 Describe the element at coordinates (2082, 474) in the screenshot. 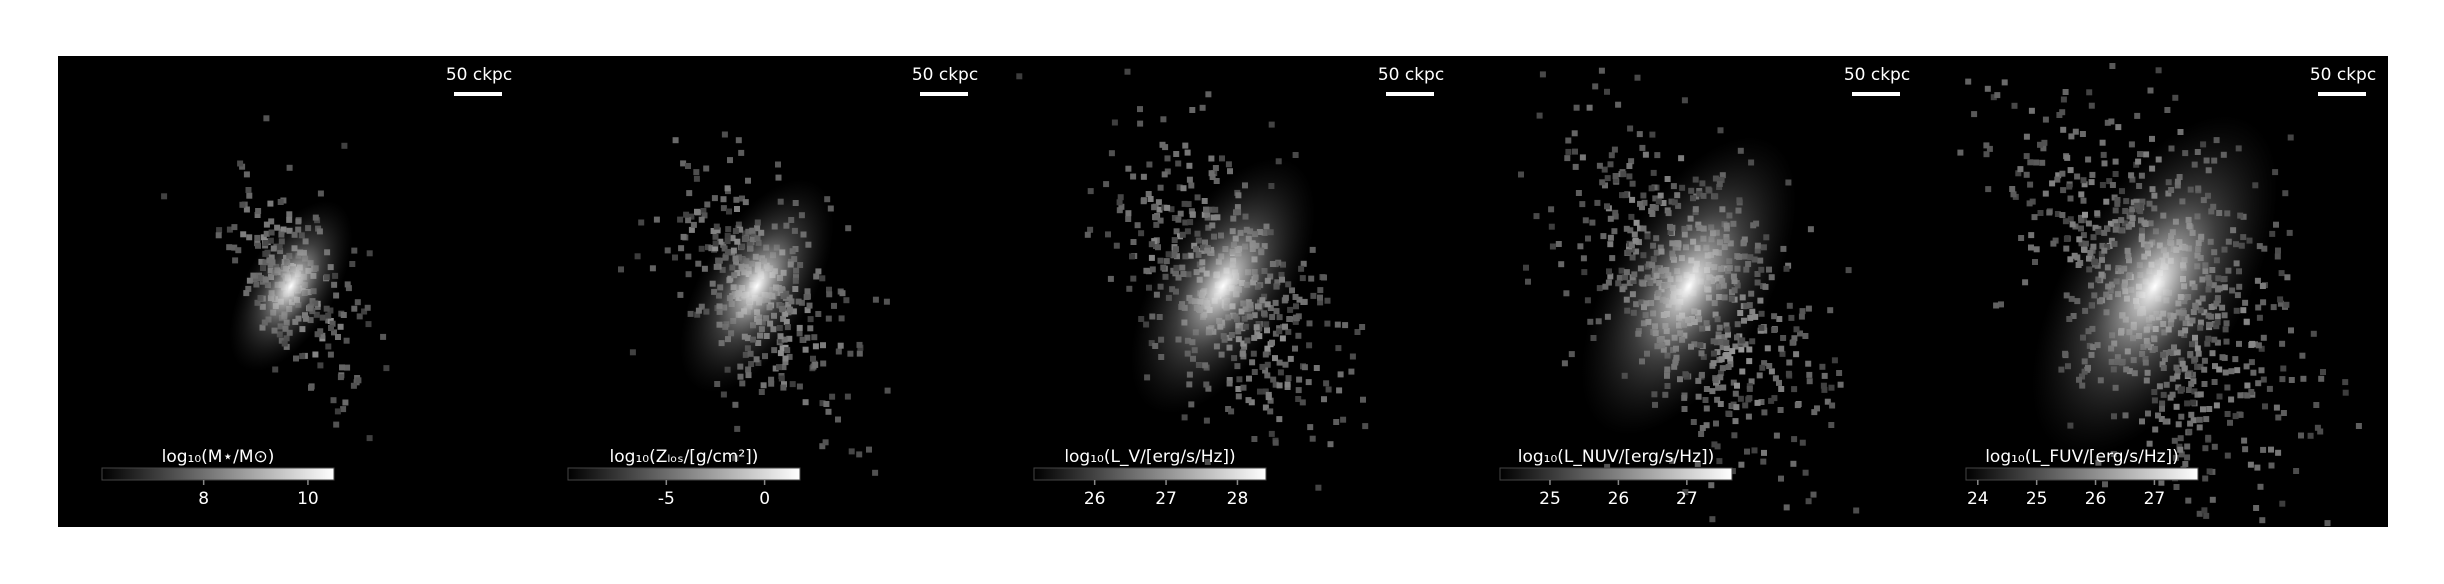

I see `colorbar` at that location.